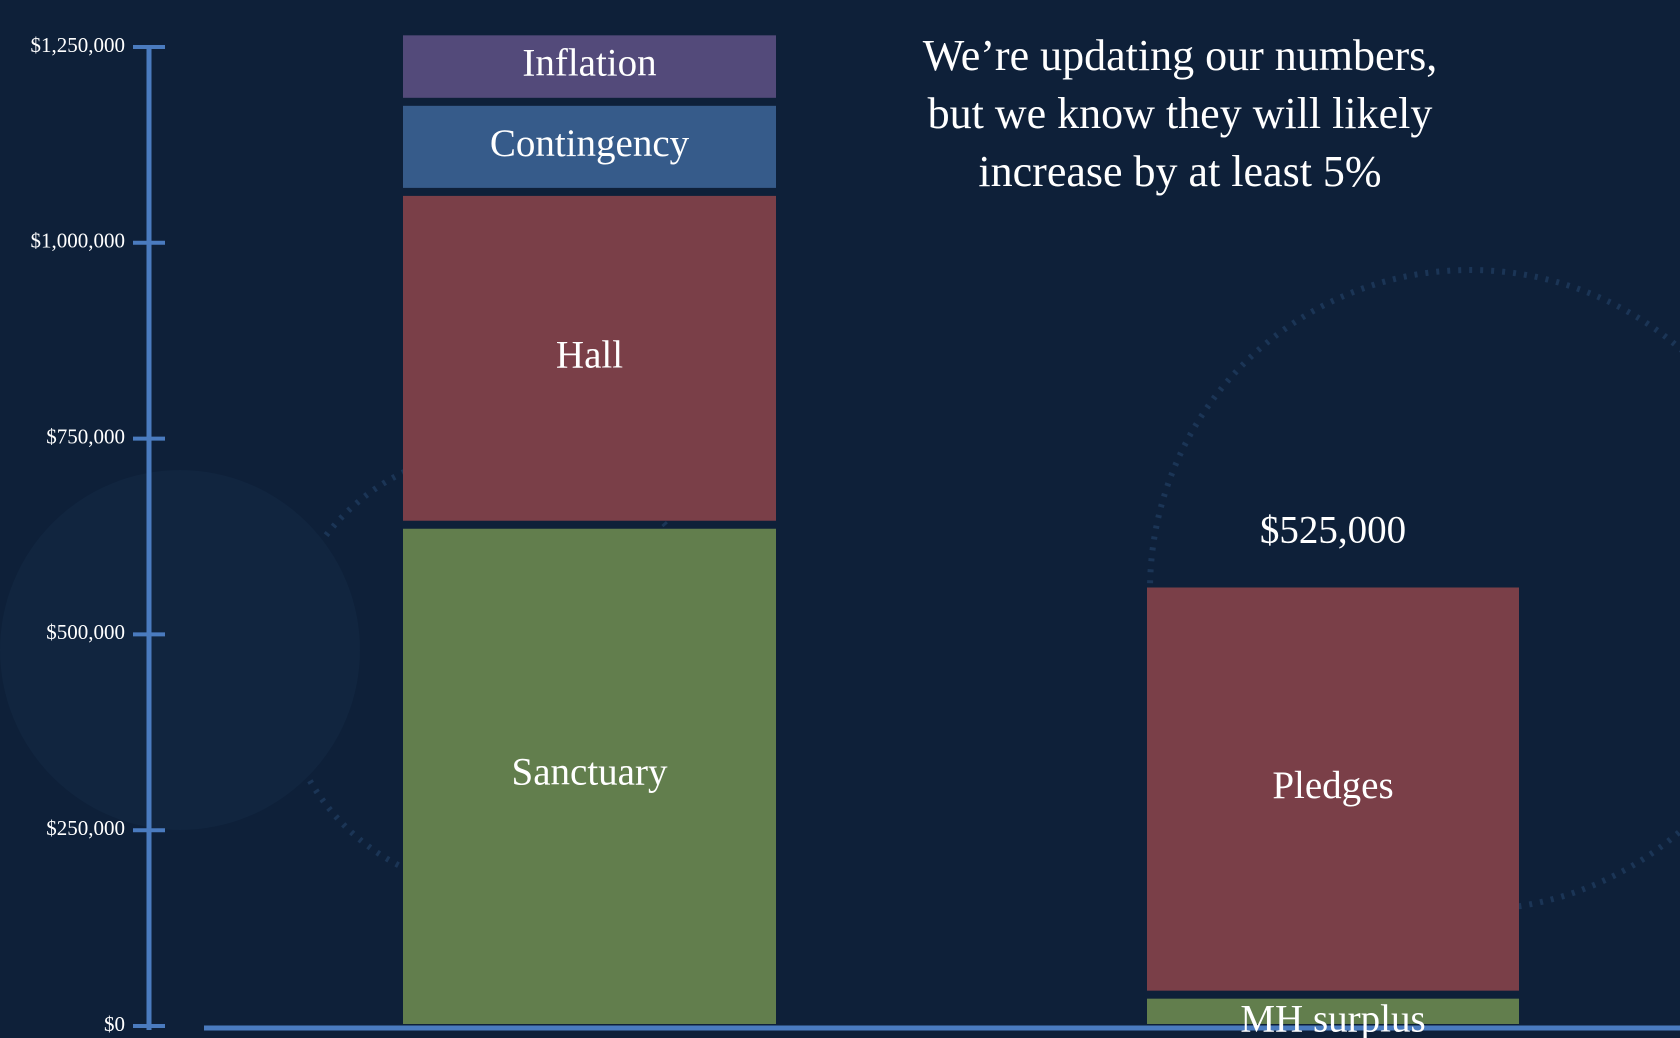 The height and width of the screenshot is (1038, 1680). What do you see at coordinates (1179, 171) in the screenshot?
I see `annotation-line: increase by at least 5%` at bounding box center [1179, 171].